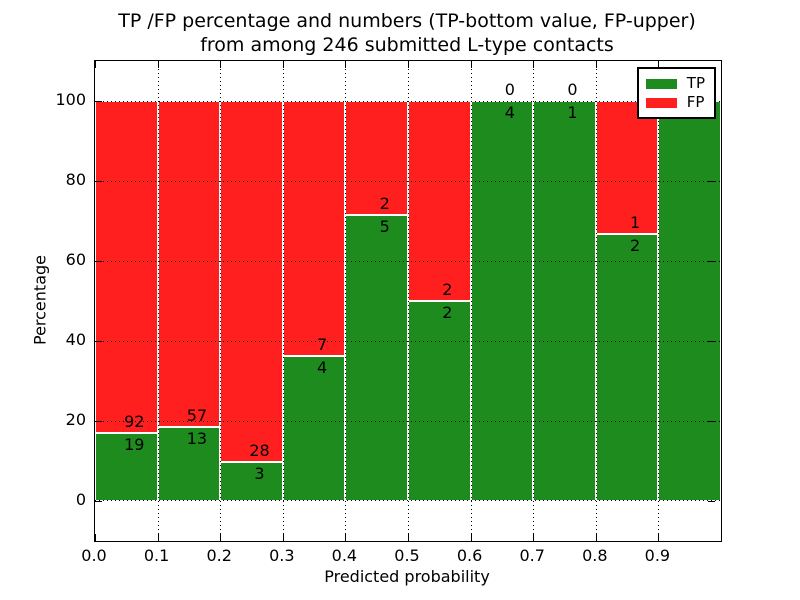 The image size is (800, 600). Describe the element at coordinates (75, 339) in the screenshot. I see `y-tick-label: 40` at that location.